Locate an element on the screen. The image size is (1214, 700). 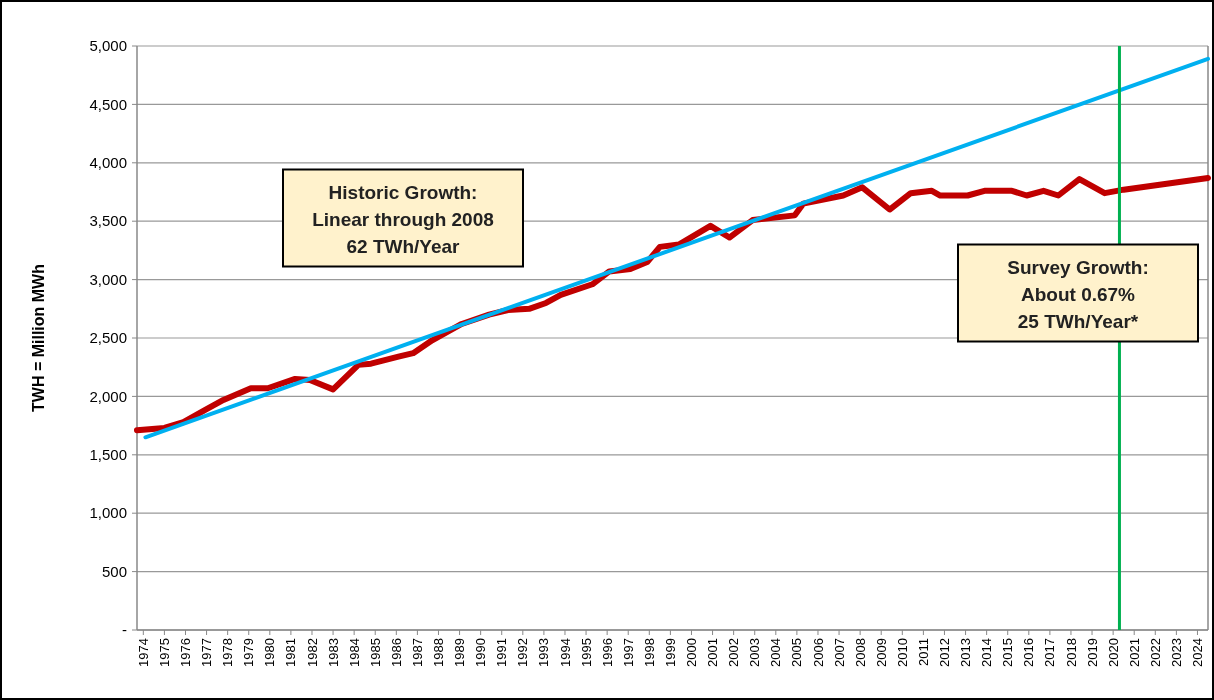
y-tick-label: 500 is located at coordinates (114, 571).